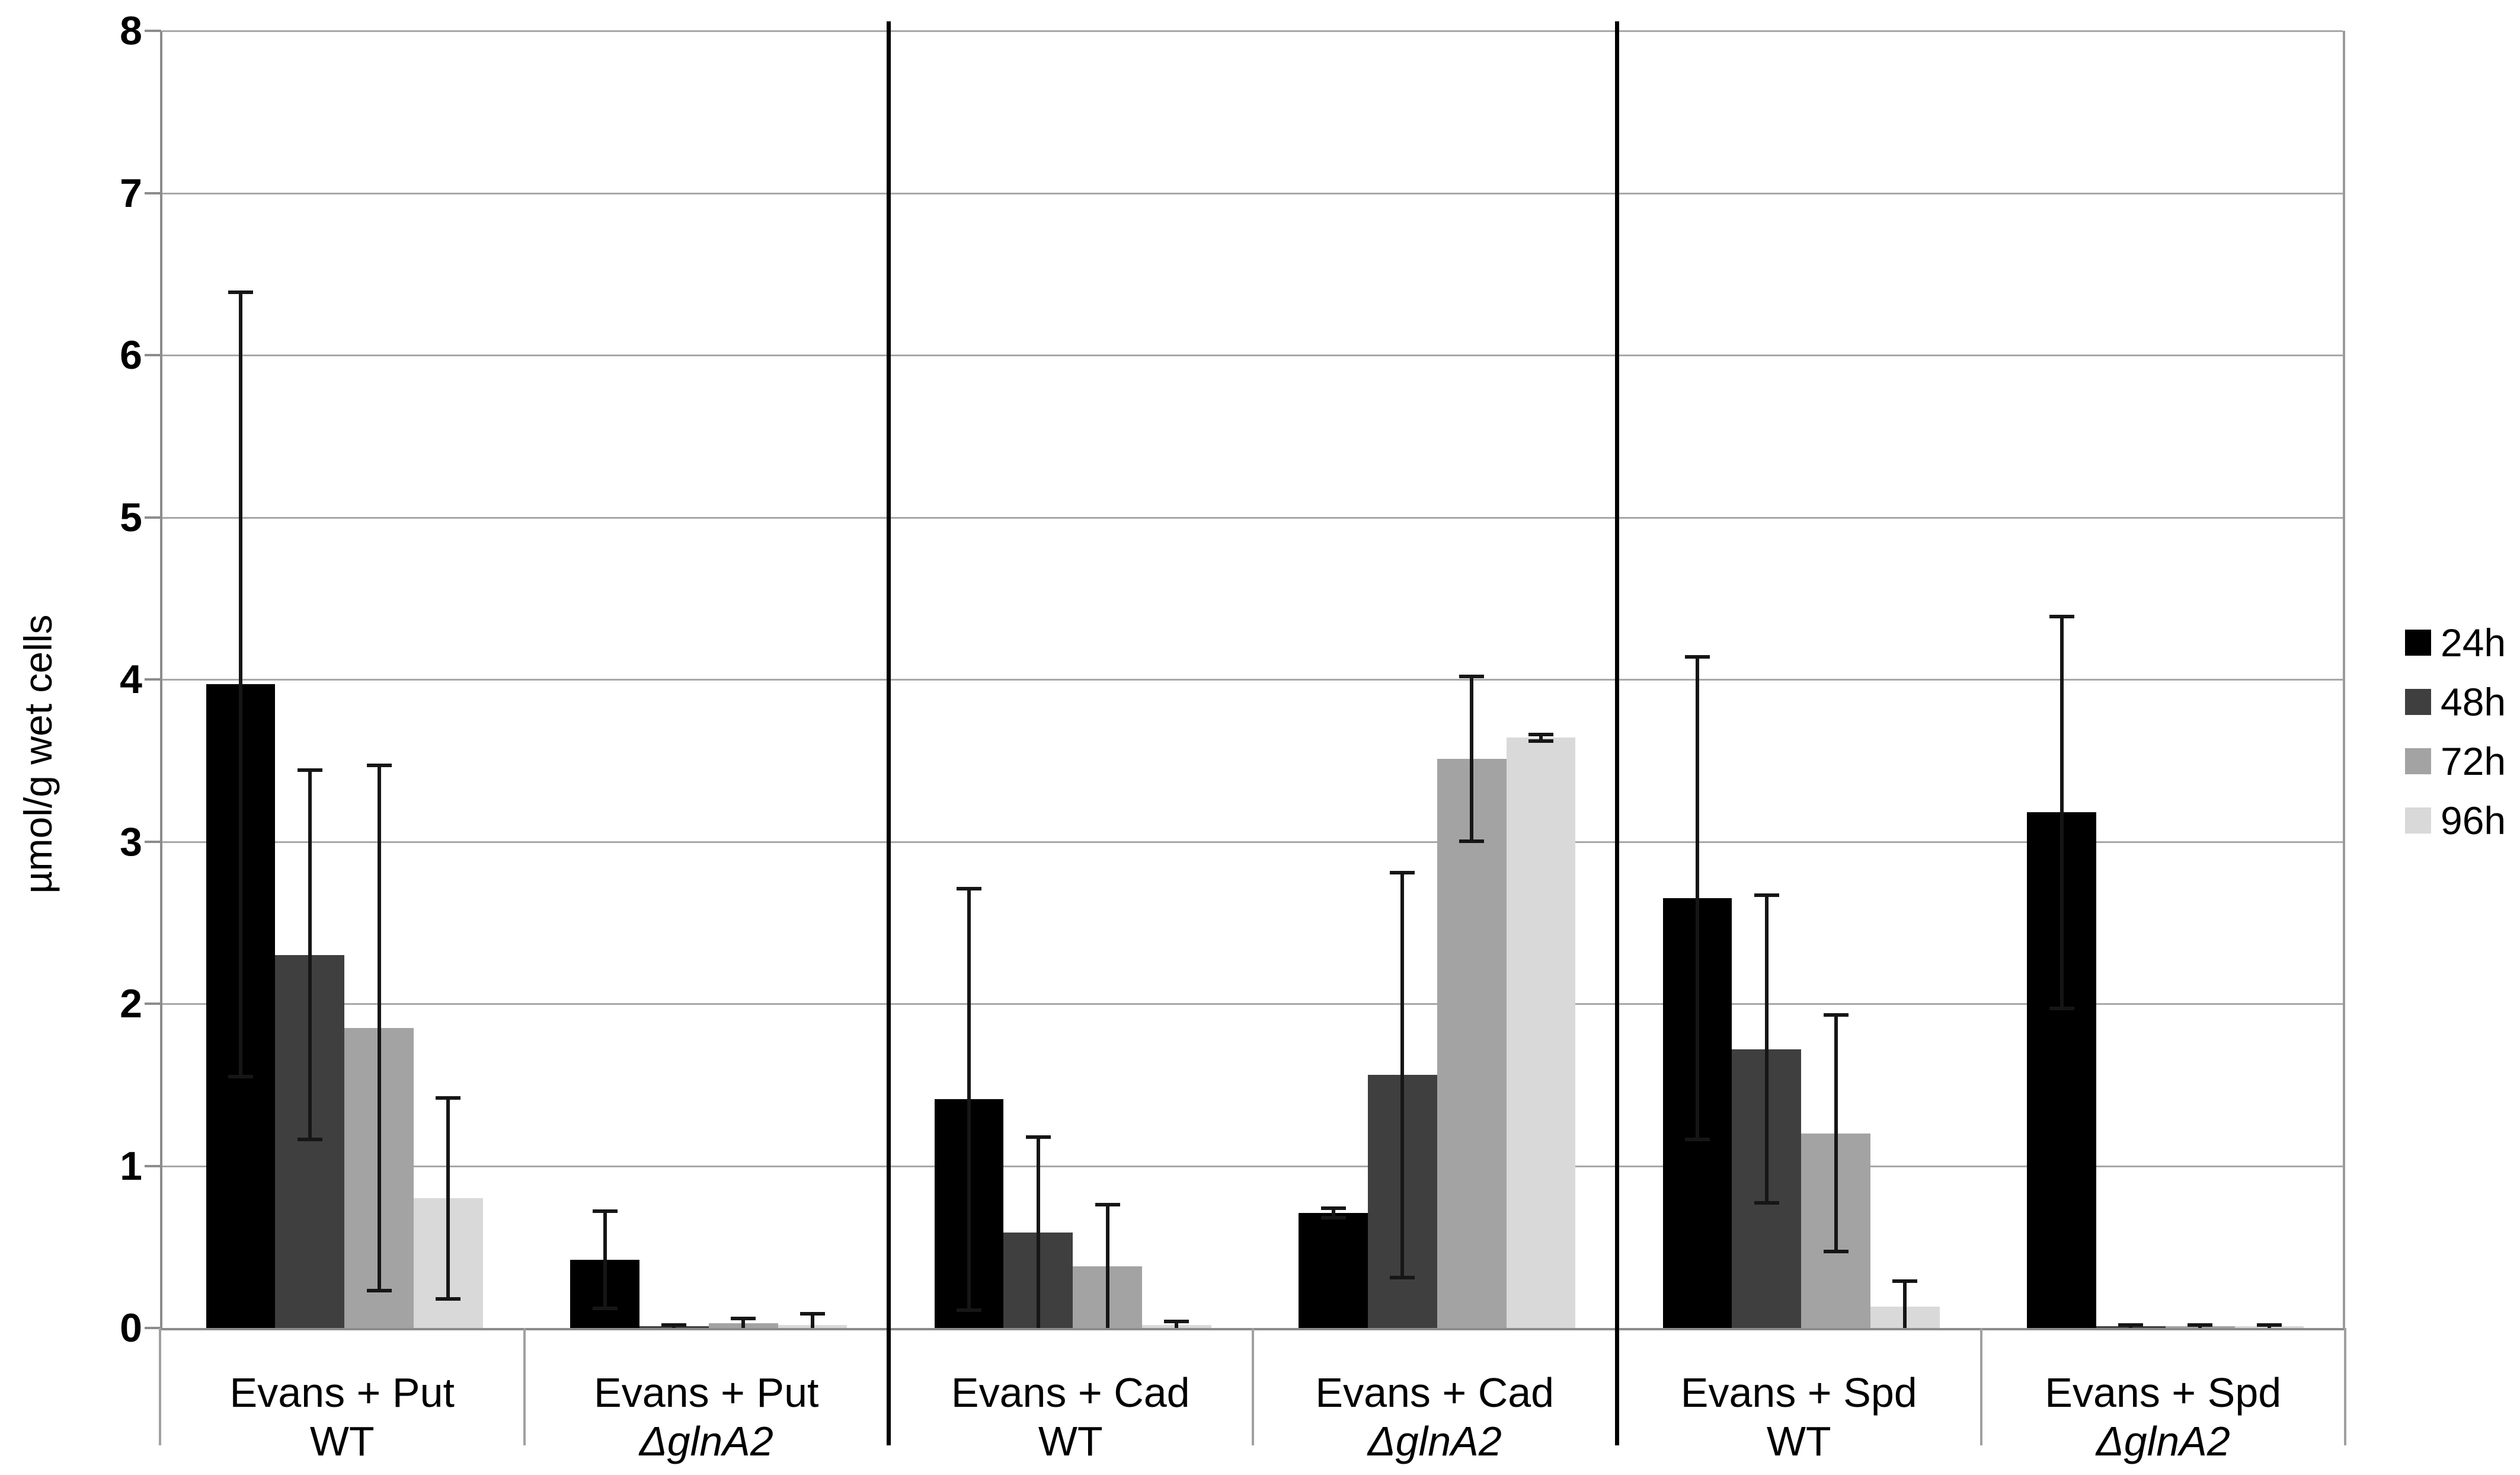 This screenshot has width=2520, height=1475. Describe the element at coordinates (970, 889) in the screenshot. I see `error-cap-top-24h-group3` at that location.